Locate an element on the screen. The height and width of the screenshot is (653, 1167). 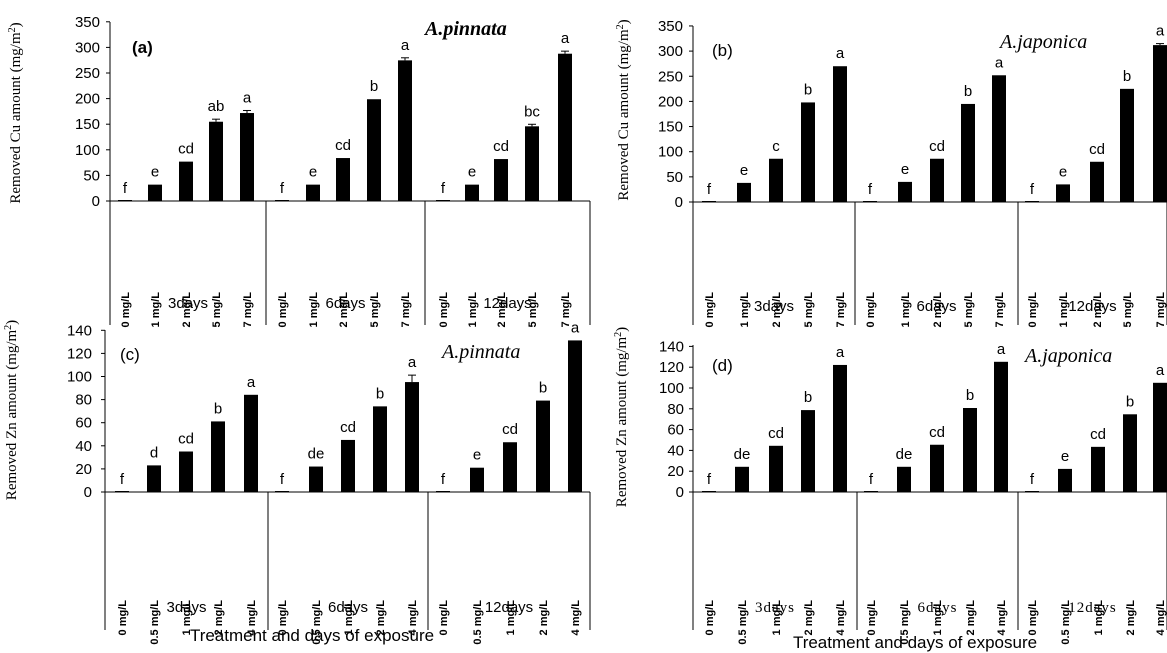
y-tick-label: 50 is located at coordinates (91, 175).